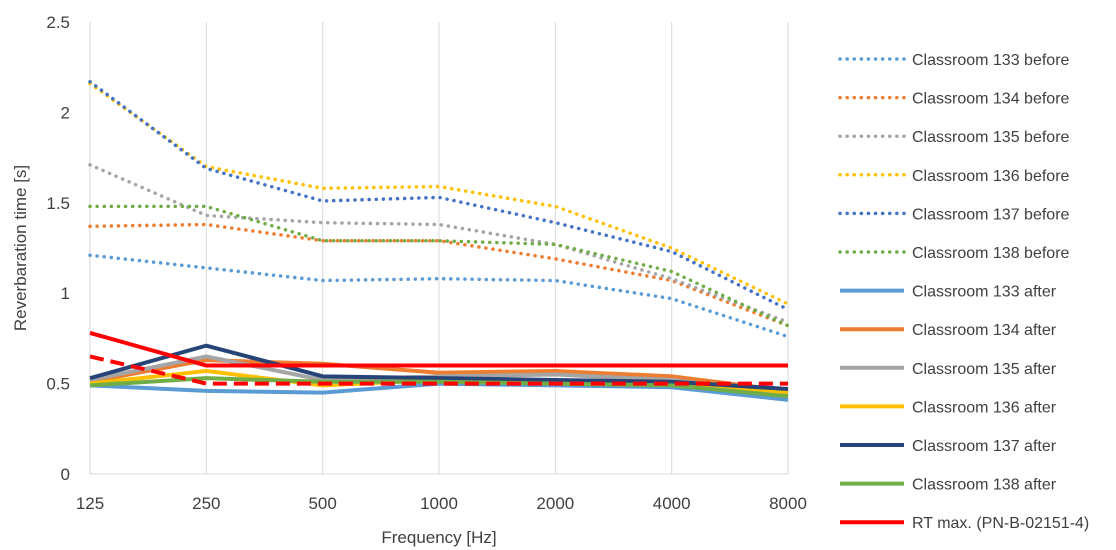  What do you see at coordinates (788, 503) in the screenshot?
I see `x-tick-label: 8000` at bounding box center [788, 503].